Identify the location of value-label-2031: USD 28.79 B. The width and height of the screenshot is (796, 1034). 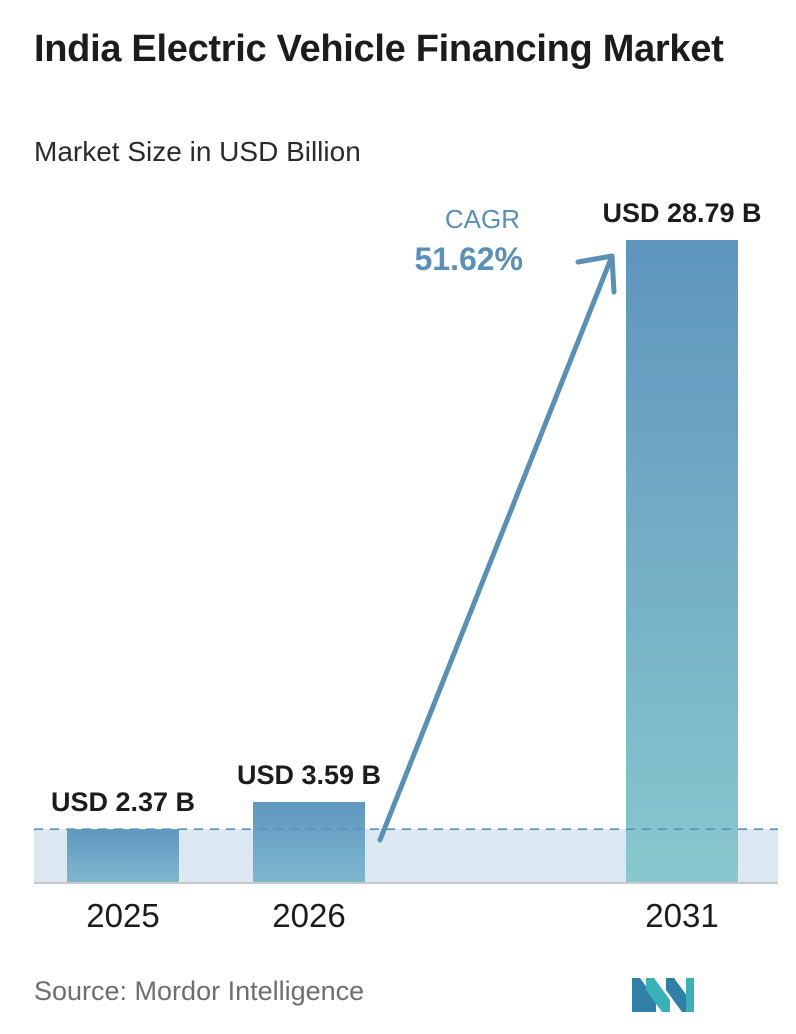
(681, 213).